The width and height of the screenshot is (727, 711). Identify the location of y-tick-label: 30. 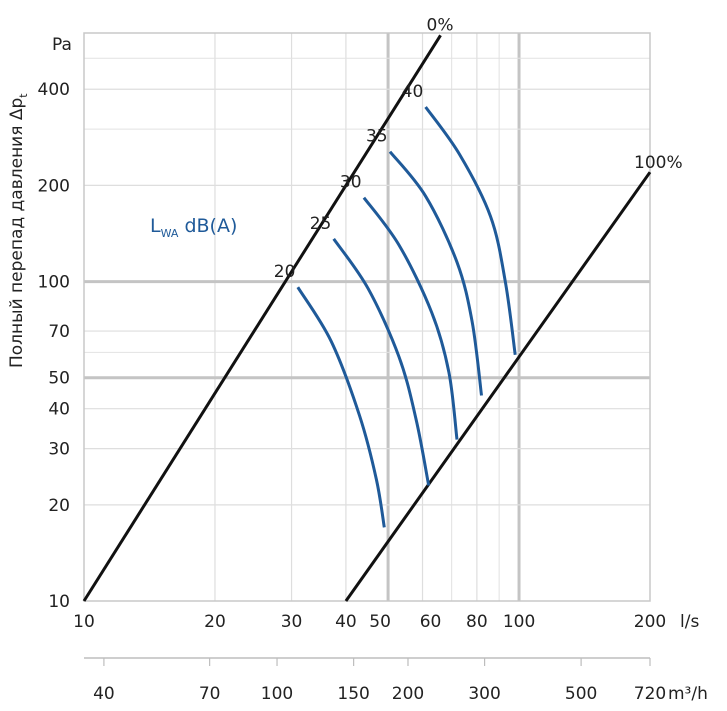
(59, 450).